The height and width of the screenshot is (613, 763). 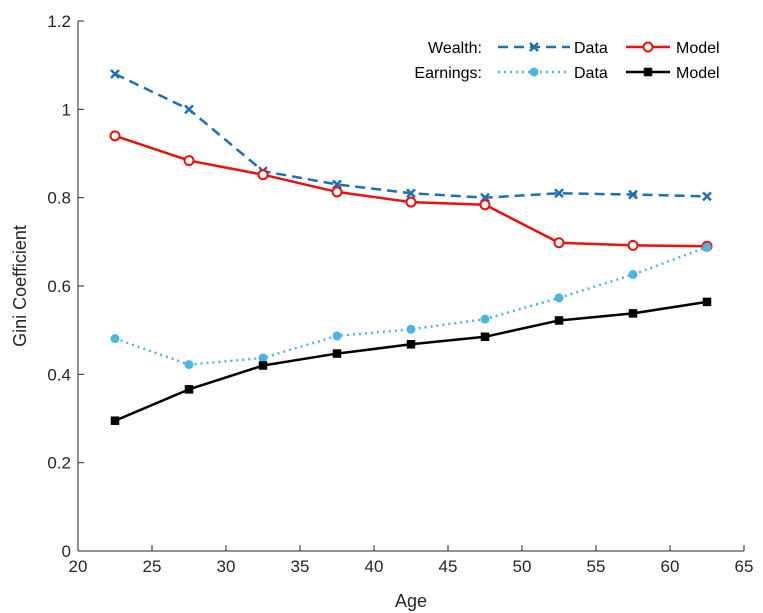 What do you see at coordinates (648, 47) in the screenshot?
I see `legend-marker-wealth-model` at bounding box center [648, 47].